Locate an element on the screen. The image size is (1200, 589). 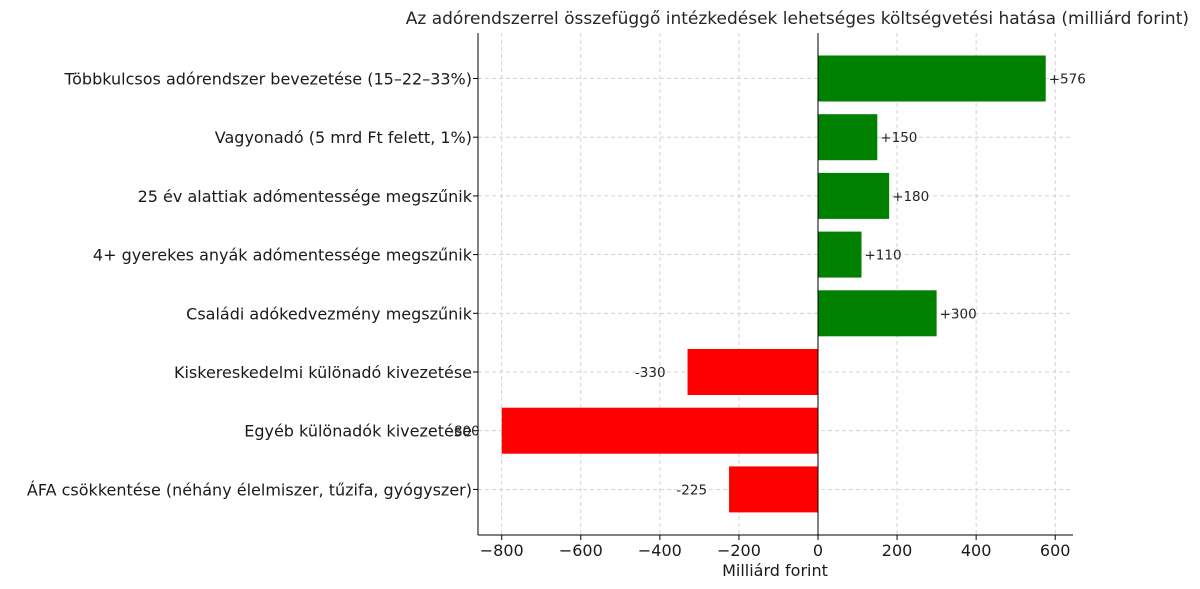
data-label: -330 is located at coordinates (650, 373).